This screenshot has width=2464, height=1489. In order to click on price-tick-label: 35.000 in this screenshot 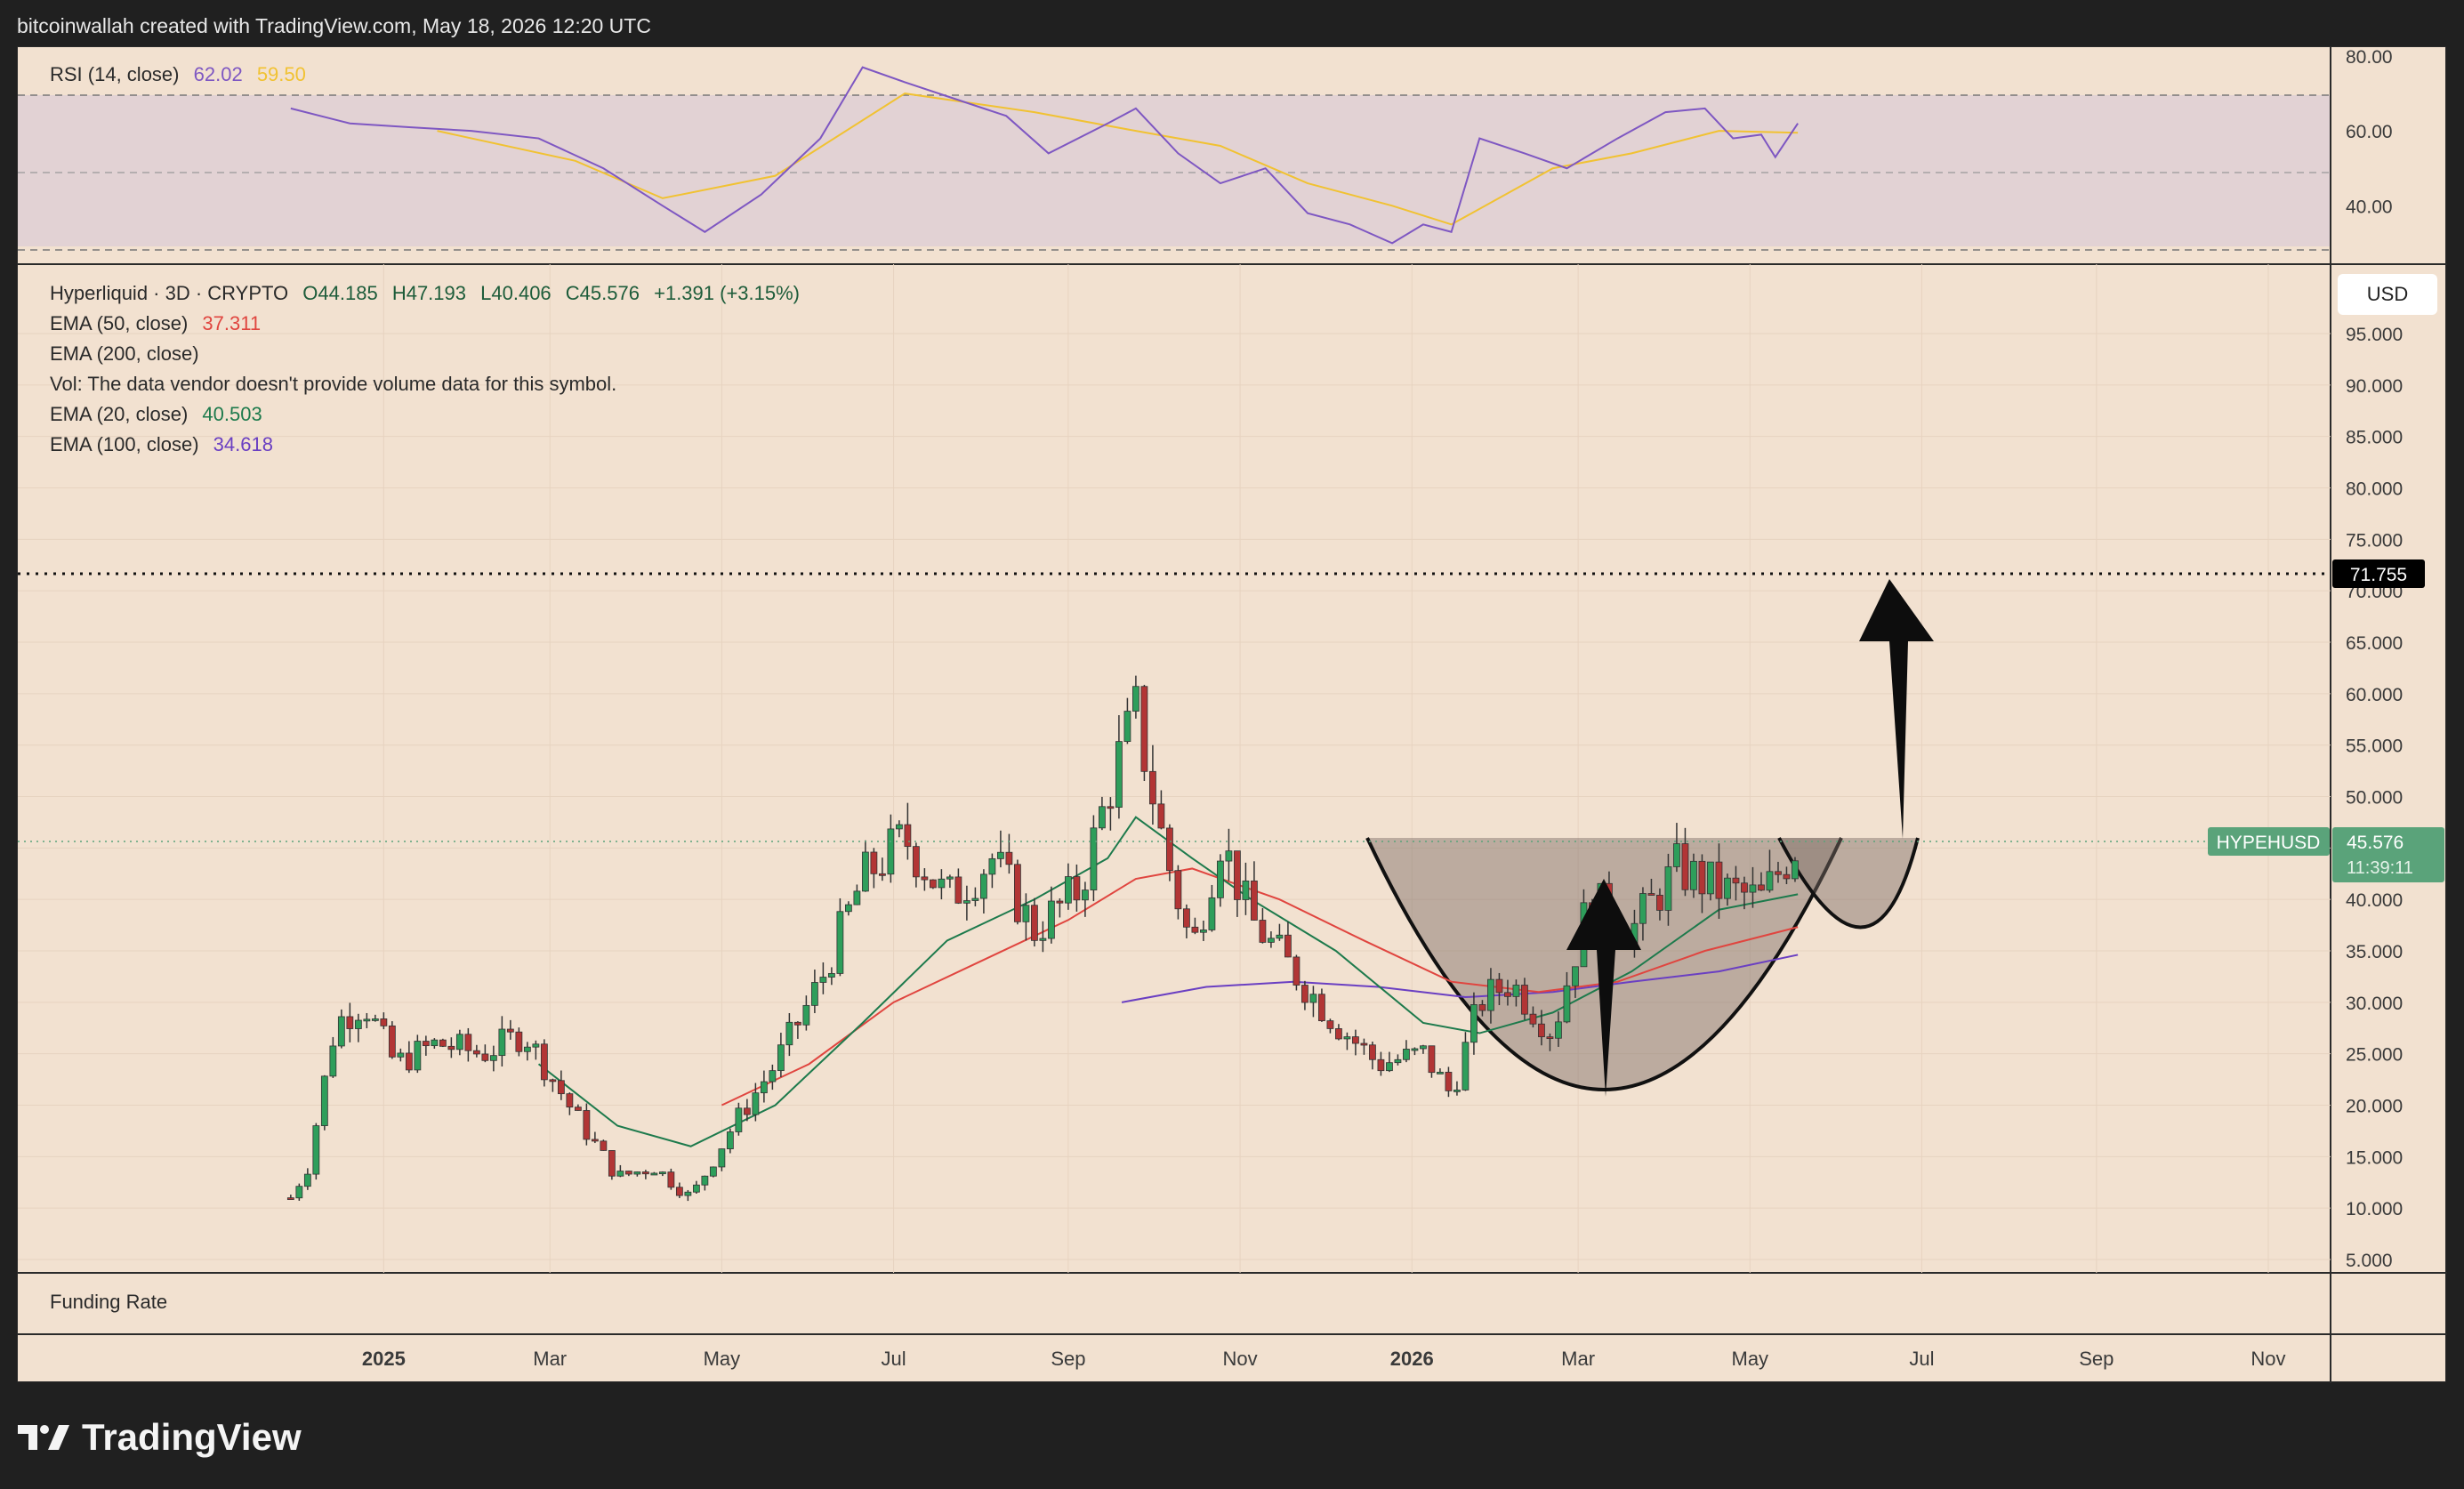, I will do `click(2374, 952)`.